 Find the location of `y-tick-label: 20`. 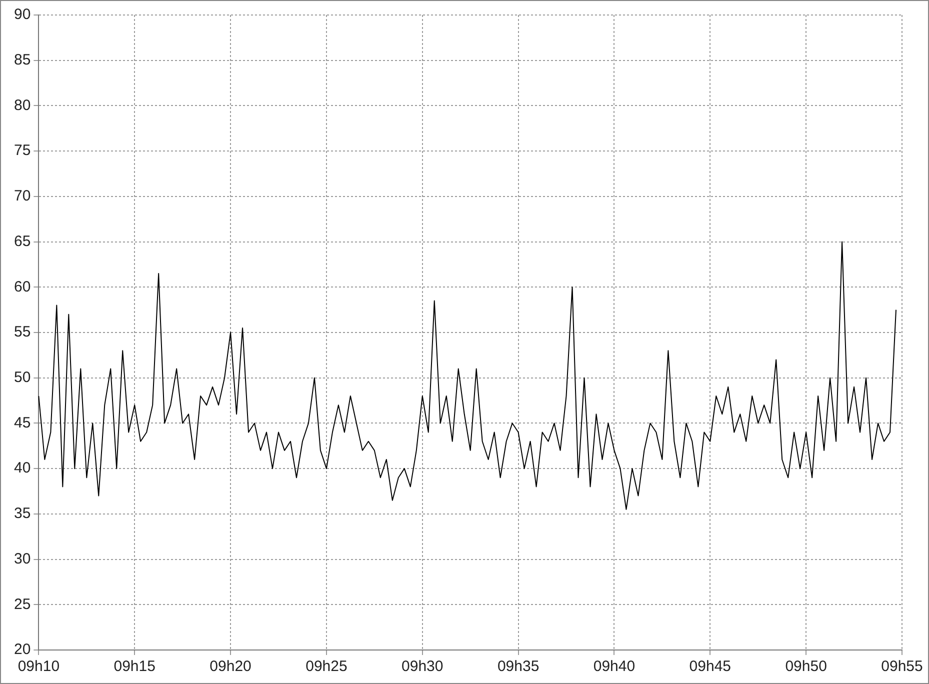

y-tick-label: 20 is located at coordinates (22, 649).